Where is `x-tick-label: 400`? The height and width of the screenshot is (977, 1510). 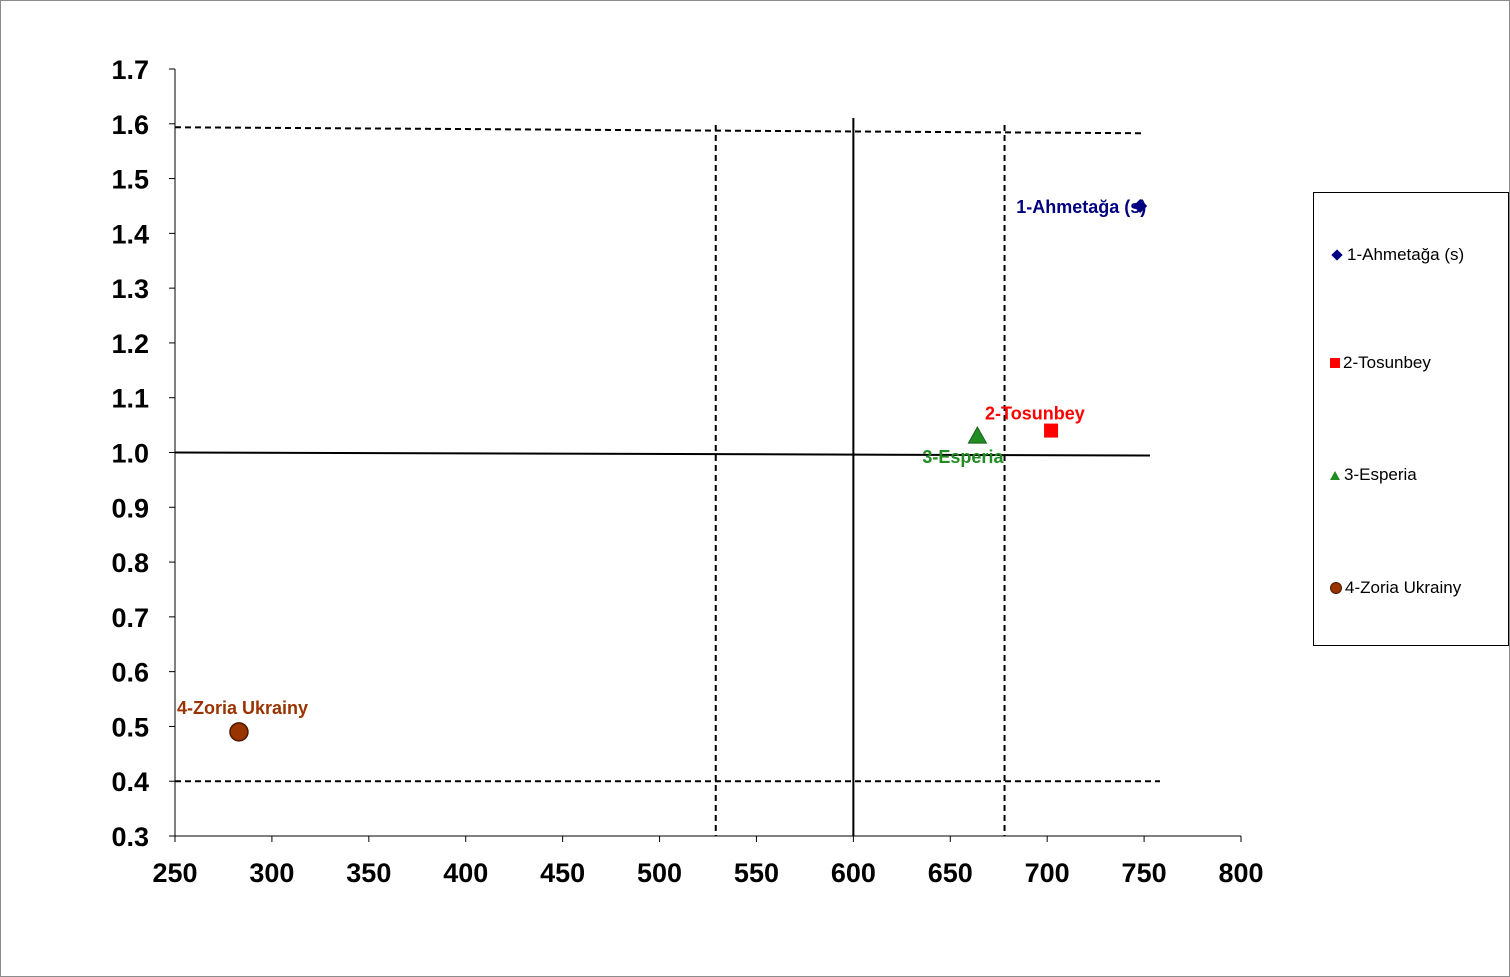
x-tick-label: 400 is located at coordinates (465, 873).